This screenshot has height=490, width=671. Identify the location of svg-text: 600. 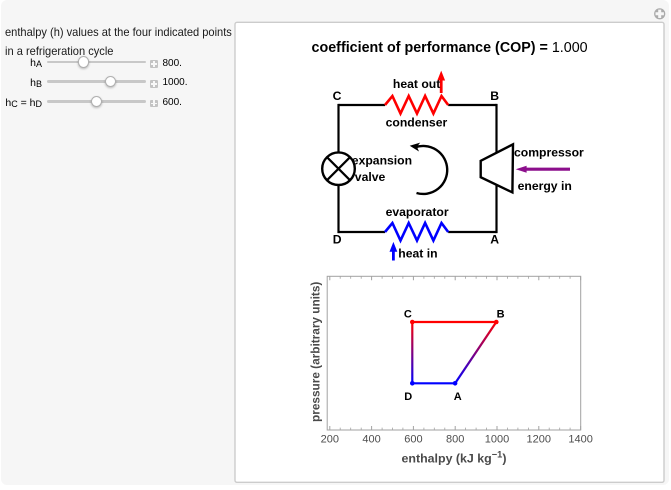
(413, 440).